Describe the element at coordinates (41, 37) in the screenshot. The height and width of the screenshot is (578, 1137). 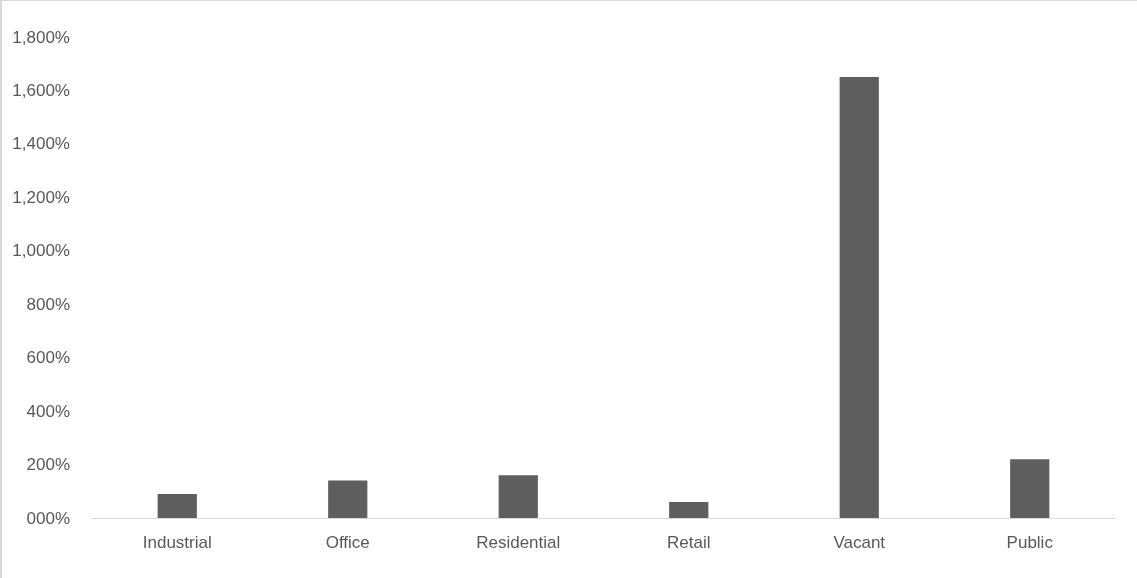
I see `y-tick-label: 1,800%` at that location.